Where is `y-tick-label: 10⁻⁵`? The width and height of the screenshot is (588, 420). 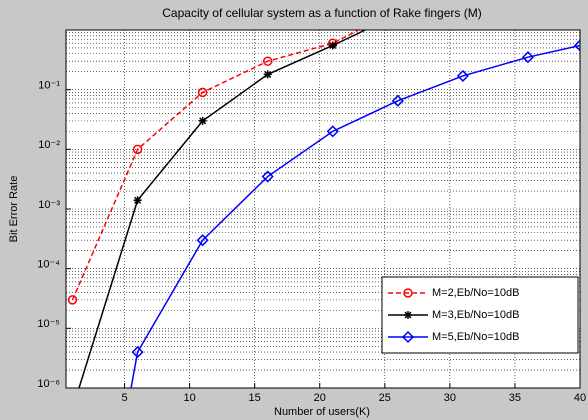 y-tick-label: 10⁻⁵ is located at coordinates (48, 324).